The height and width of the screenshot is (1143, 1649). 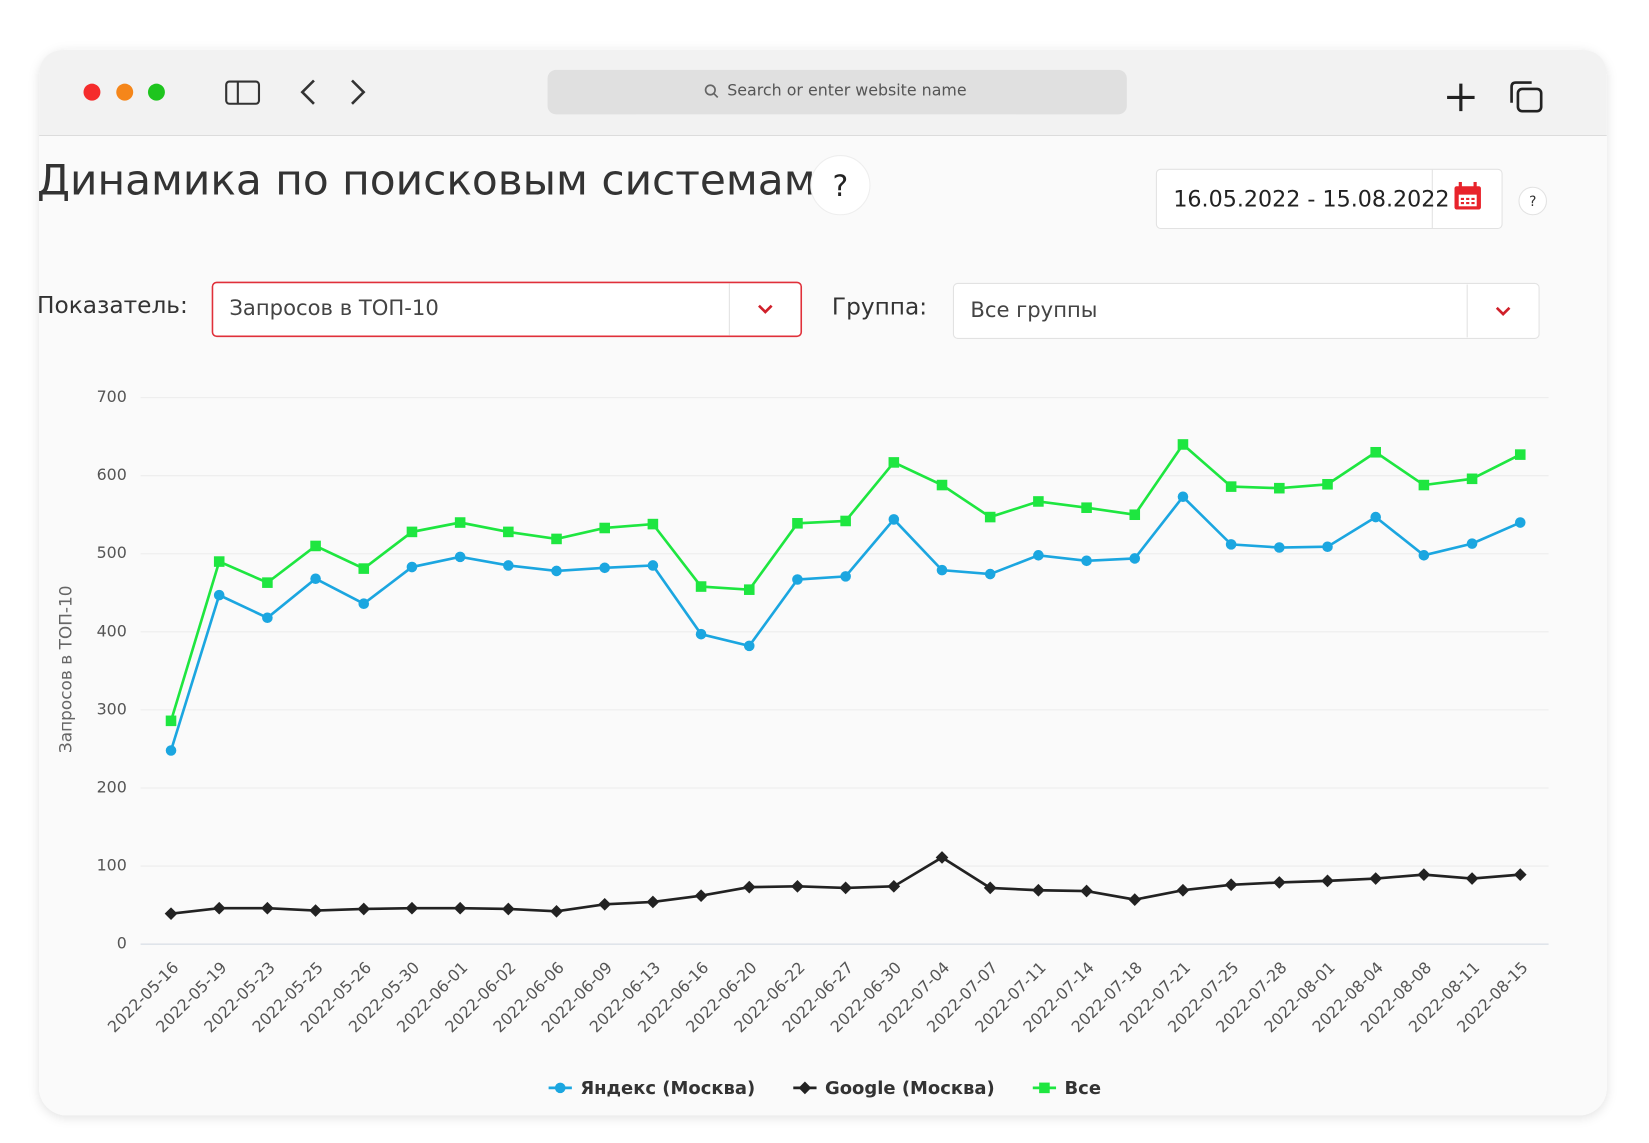 I want to click on back-button, so click(x=307, y=92).